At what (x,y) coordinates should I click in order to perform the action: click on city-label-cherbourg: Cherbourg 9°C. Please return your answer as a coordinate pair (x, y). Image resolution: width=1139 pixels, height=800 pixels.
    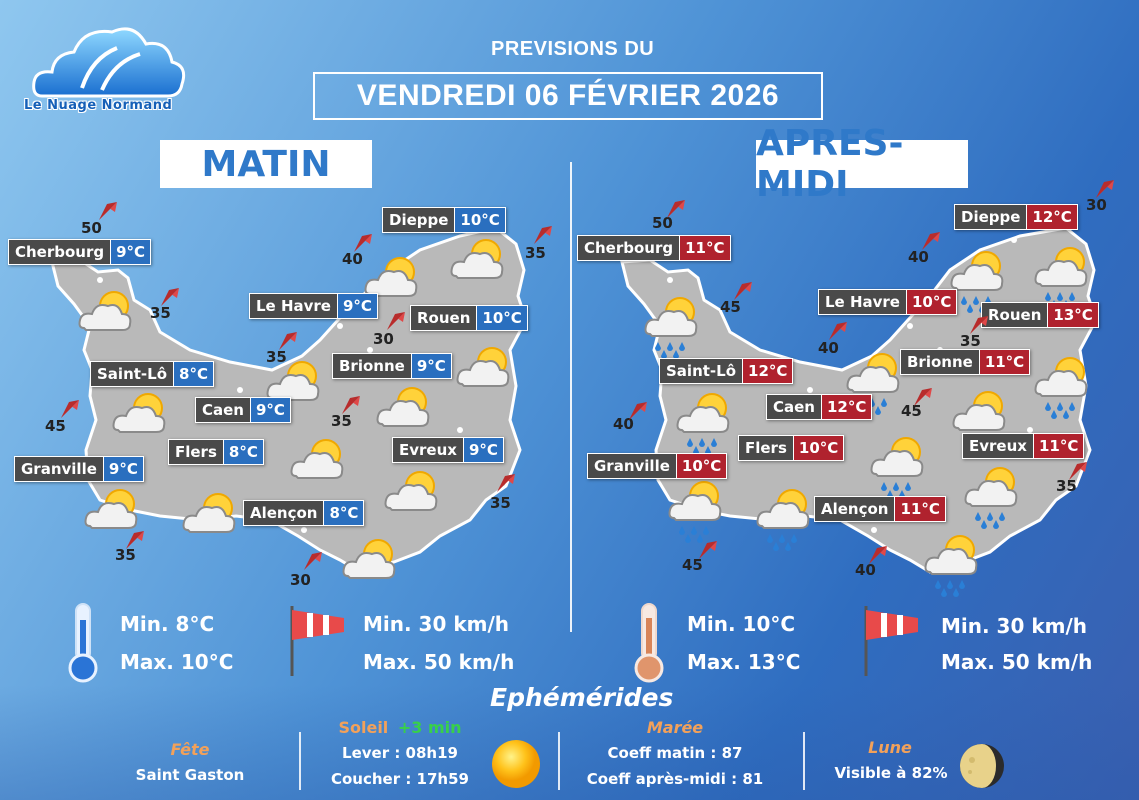
    Looking at the image, I should click on (80, 252).